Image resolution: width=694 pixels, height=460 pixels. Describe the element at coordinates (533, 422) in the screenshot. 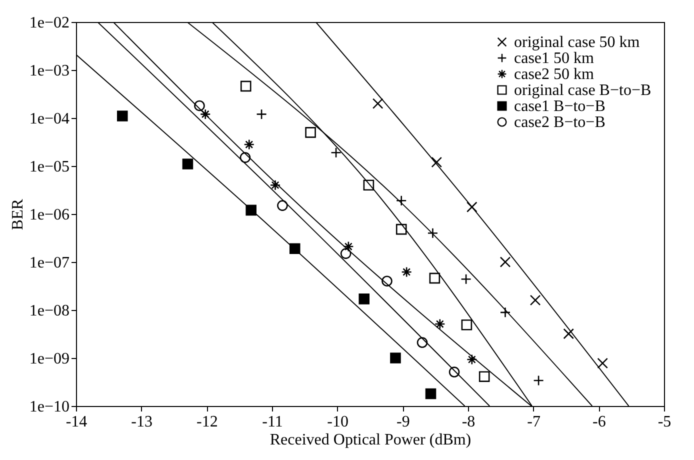

I see `x-tick-label: -7` at that location.